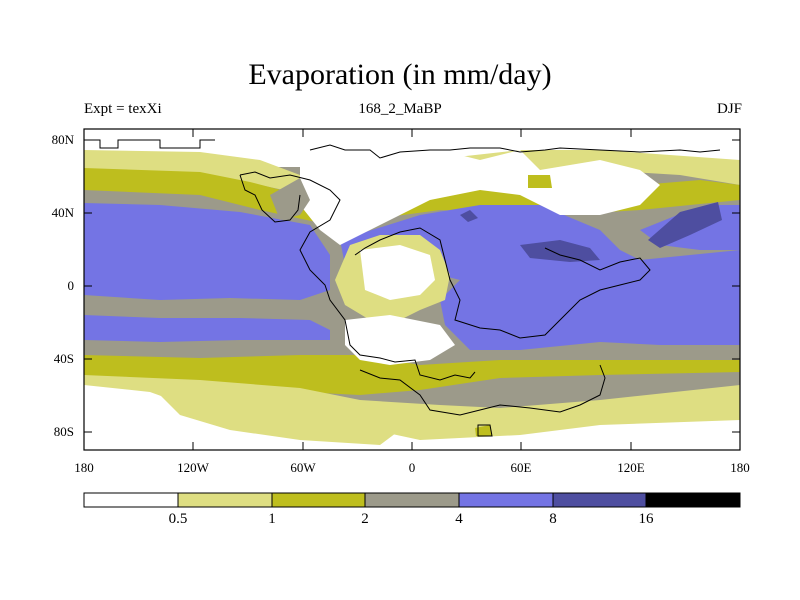 This screenshot has width=800, height=600. What do you see at coordinates (400, 109) in the screenshot?
I see `experiment-id: 168_2_MaBP` at bounding box center [400, 109].